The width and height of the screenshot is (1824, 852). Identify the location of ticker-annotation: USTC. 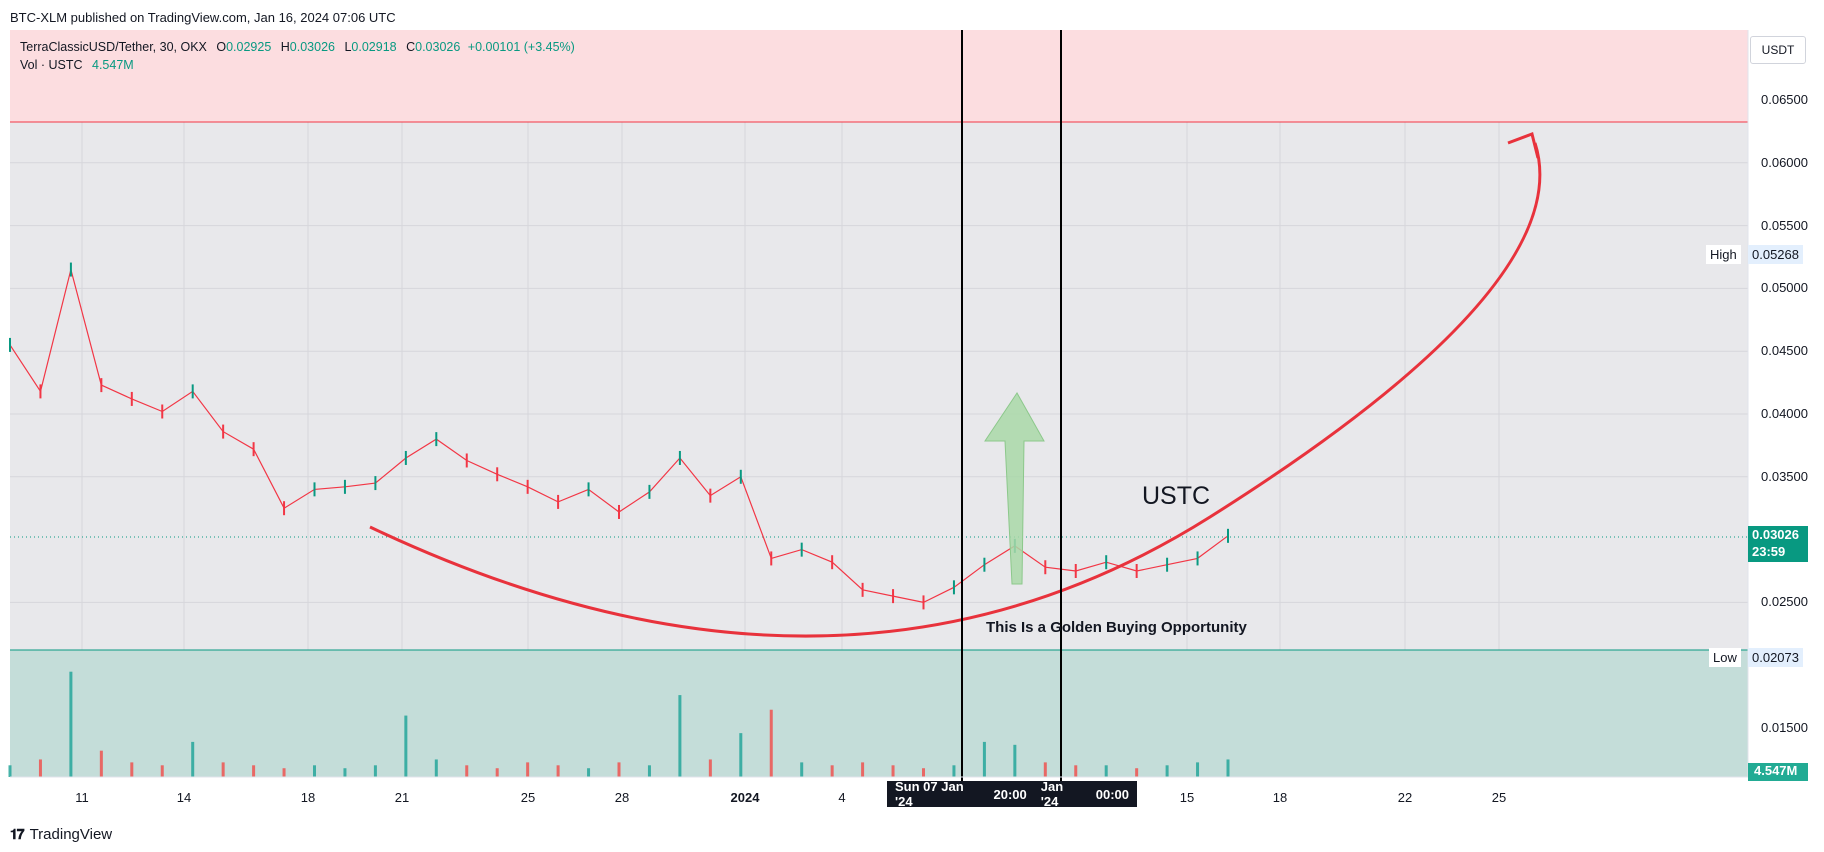
(1176, 496).